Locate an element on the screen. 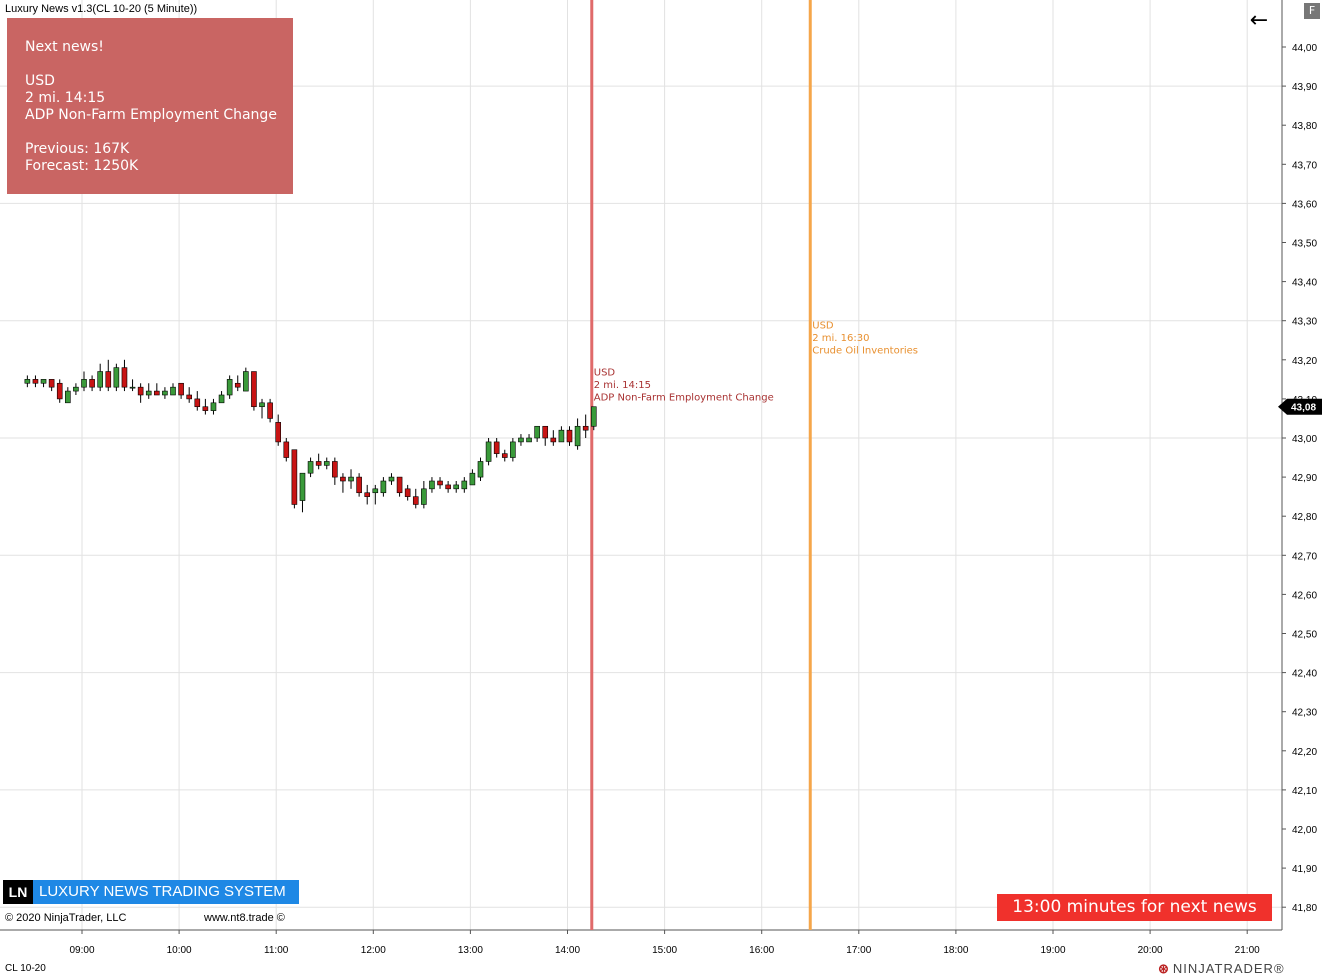 The width and height of the screenshot is (1324, 978). y-tick-label: 42,20 is located at coordinates (1304, 752).